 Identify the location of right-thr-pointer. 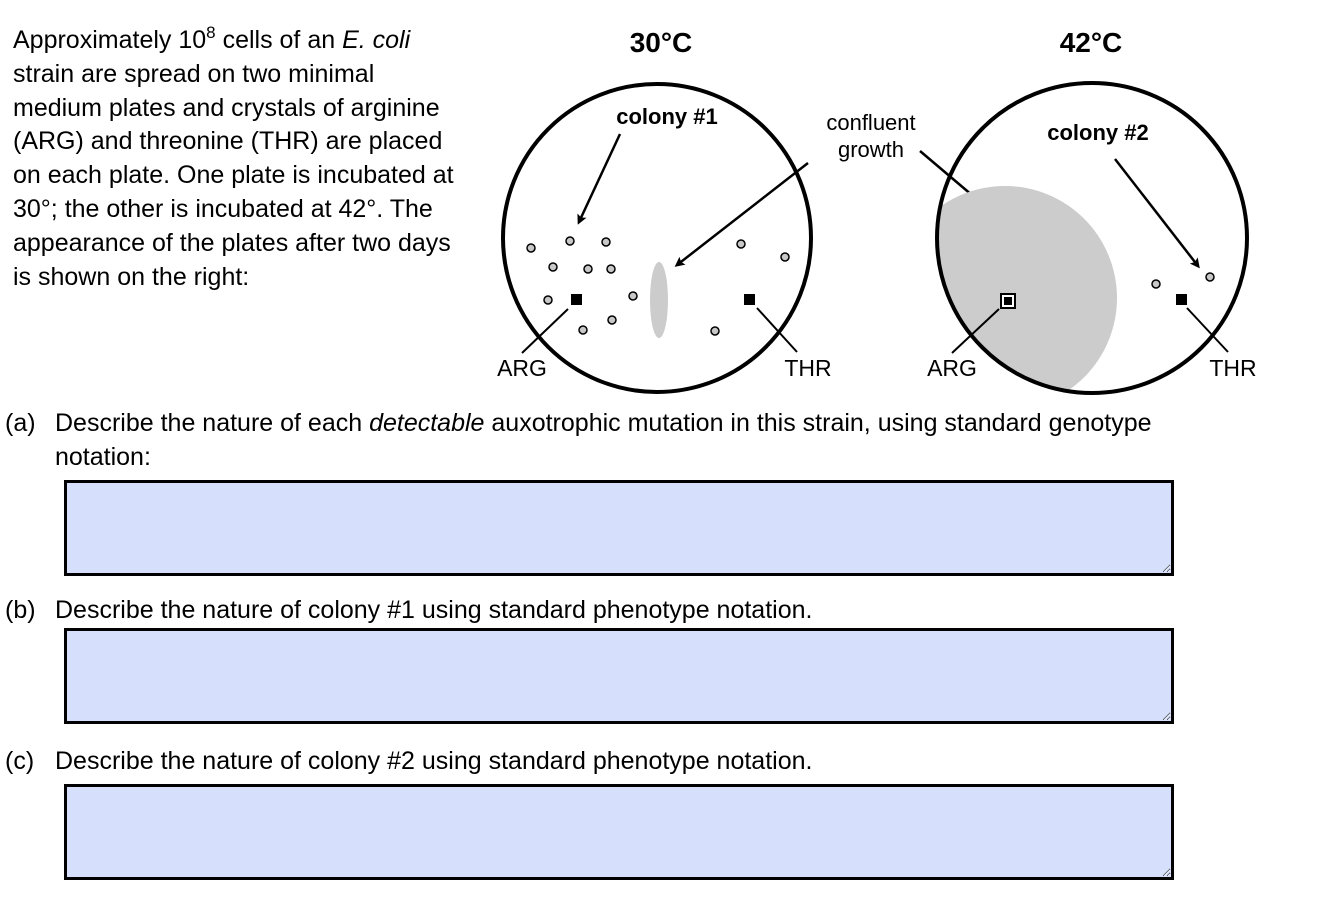
(1207, 330).